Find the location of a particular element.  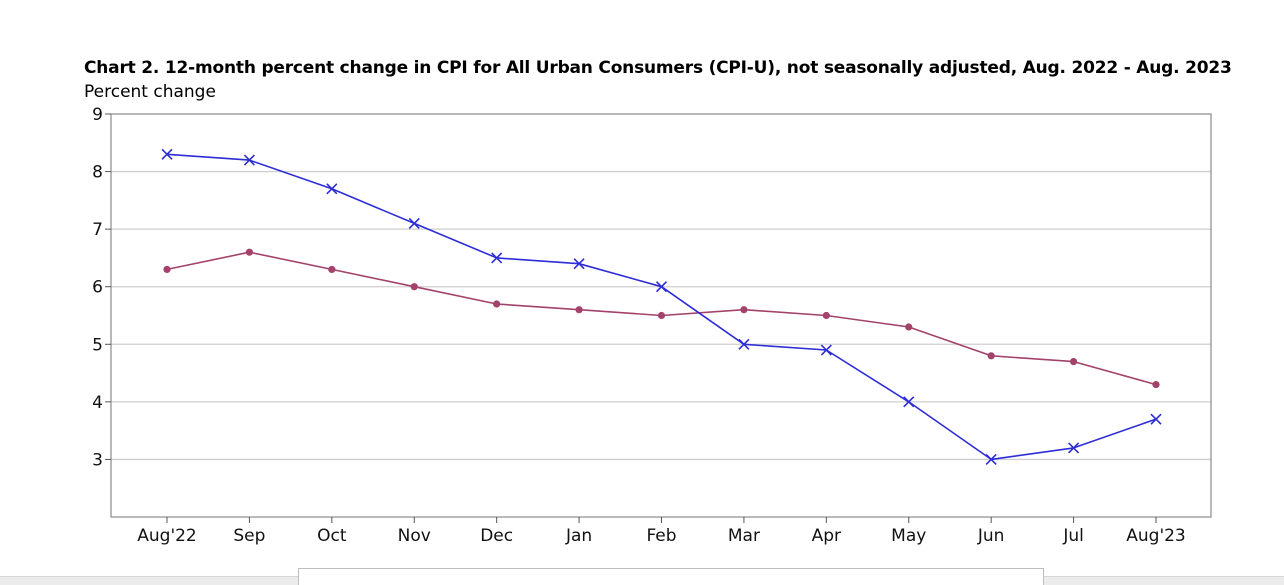

x-tick-label: Aug'22 is located at coordinates (167, 536).